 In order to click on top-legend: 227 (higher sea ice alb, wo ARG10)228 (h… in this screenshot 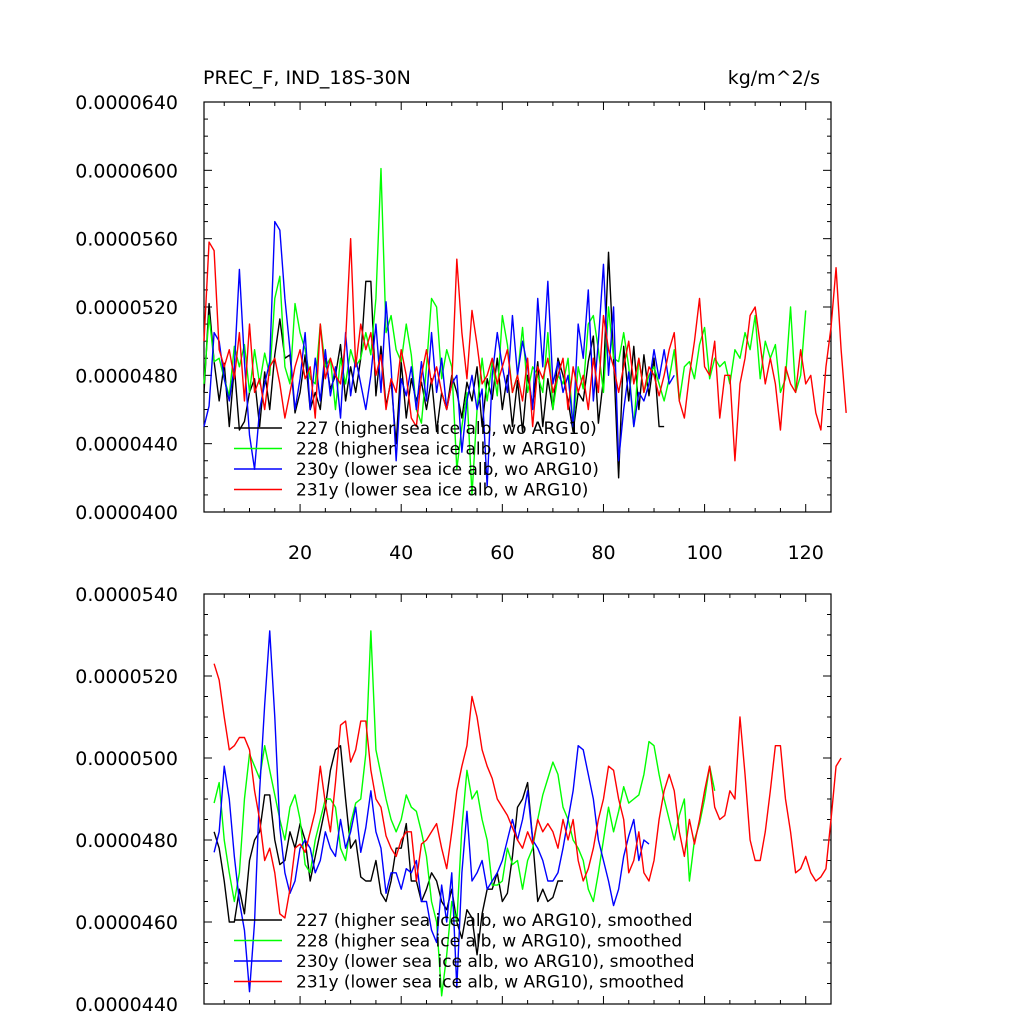, I will do `click(416, 460)`.